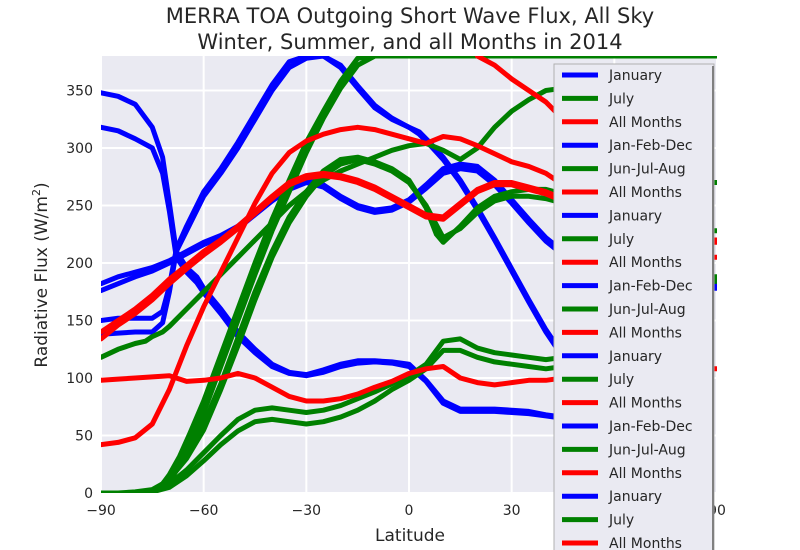 Image resolution: width=800 pixels, height=550 pixels. What do you see at coordinates (101, 511) in the screenshot?
I see `x-tick-label: −90` at bounding box center [101, 511].